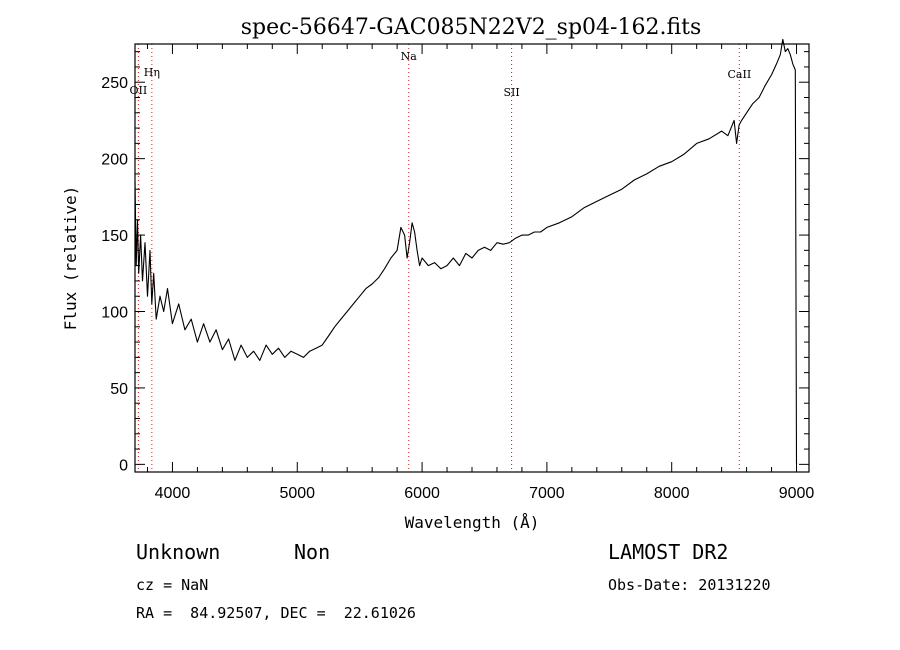  What do you see at coordinates (123, 465) in the screenshot?
I see `y-tick-label: 0` at bounding box center [123, 465].